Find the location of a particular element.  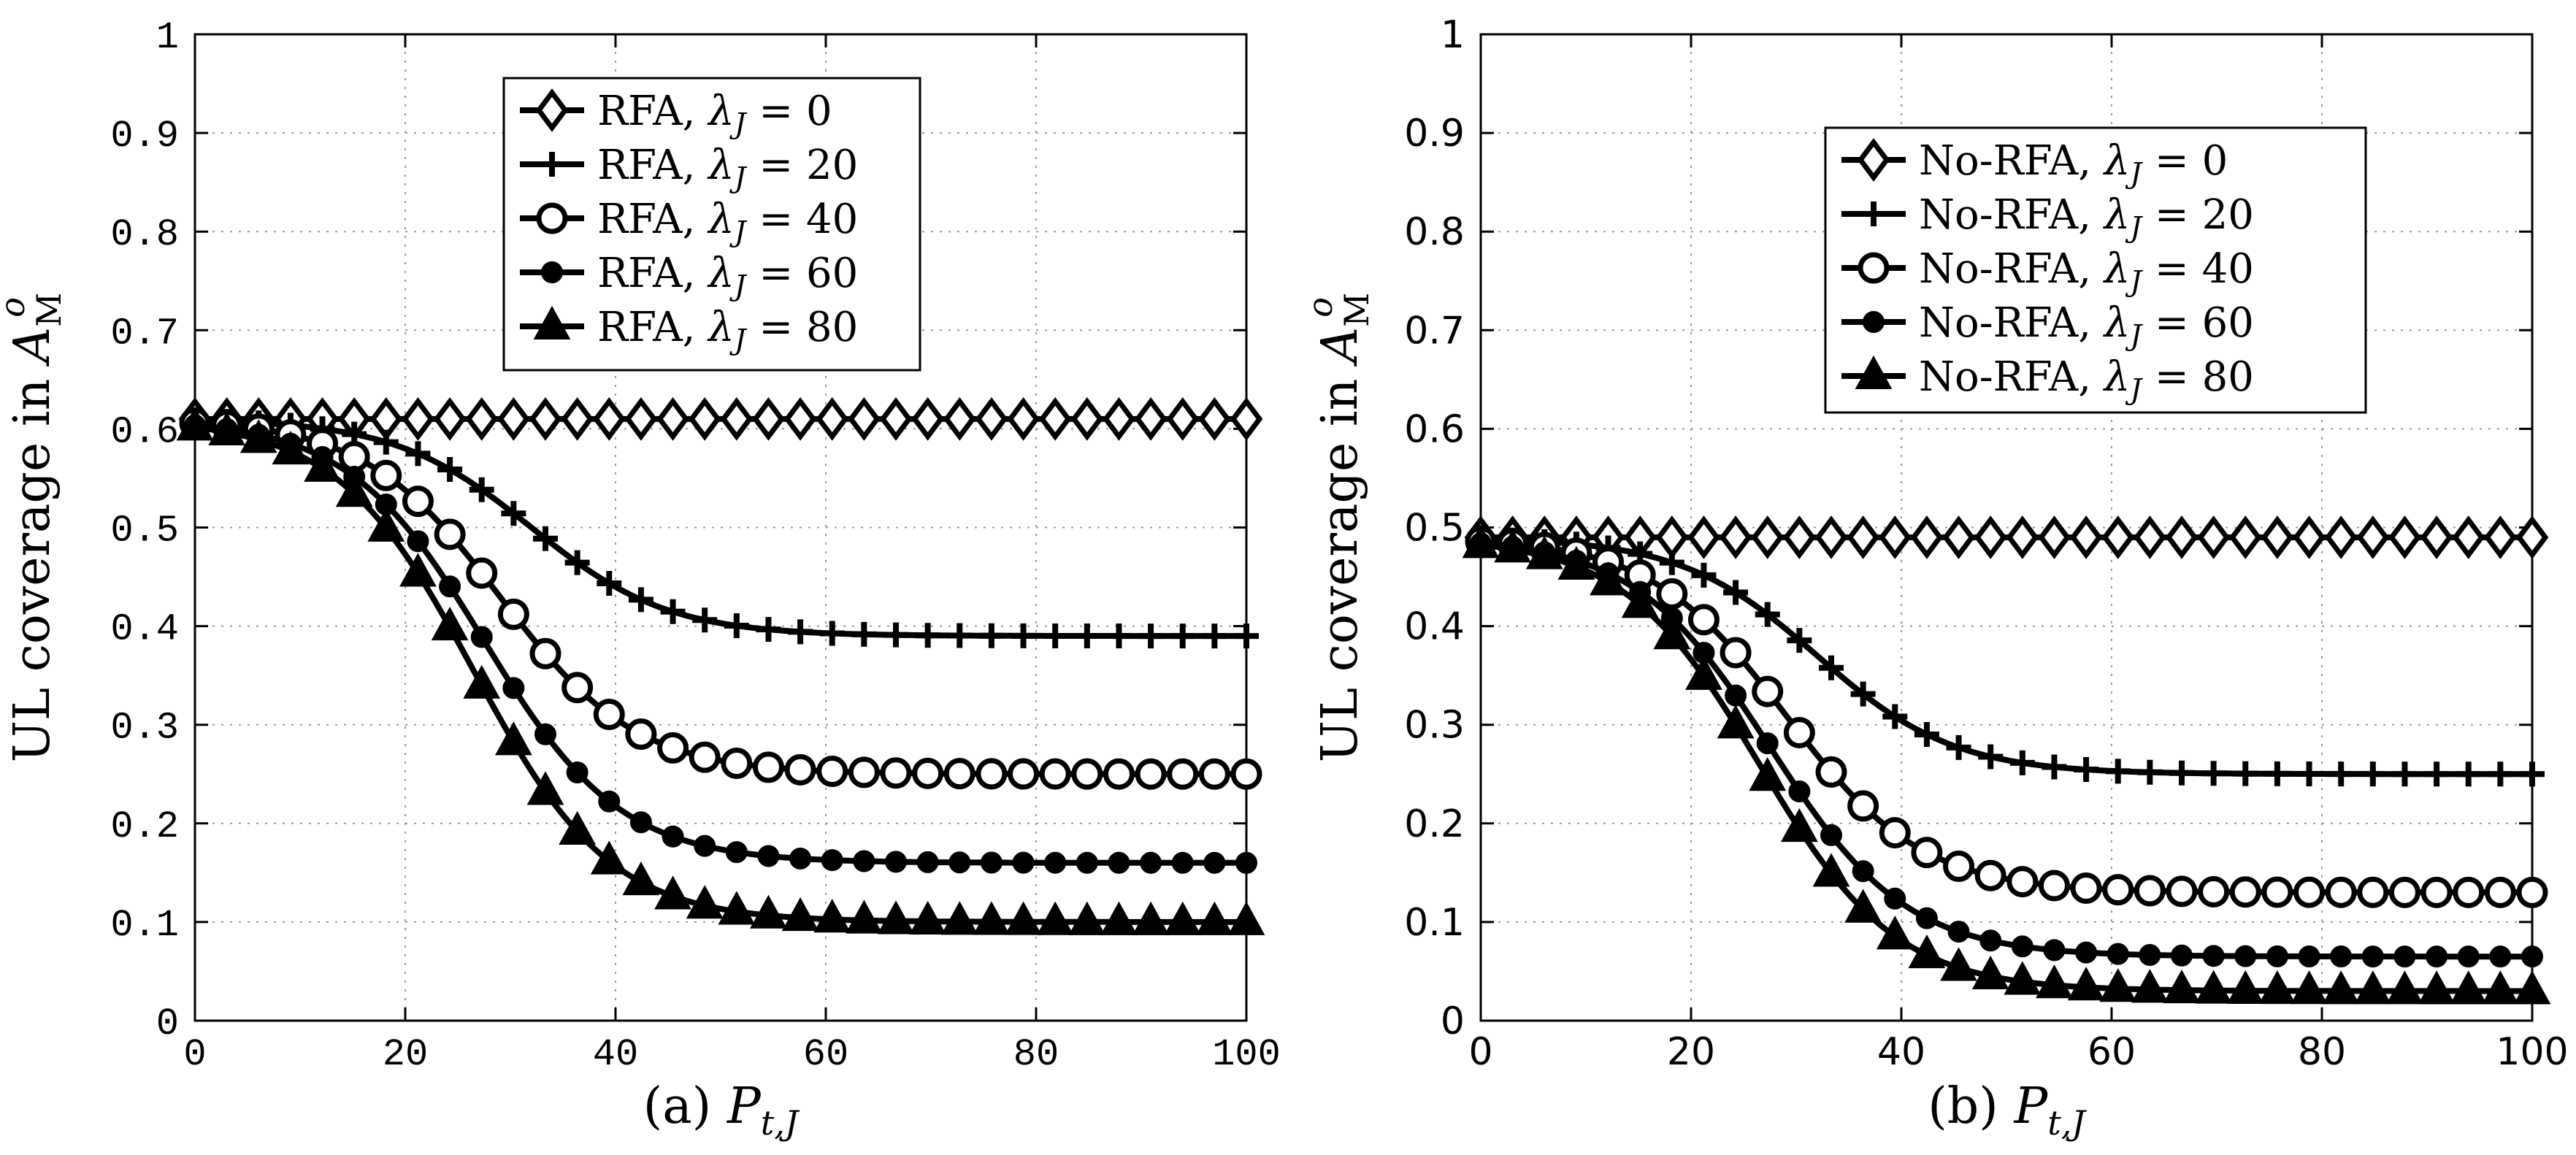

x-axis-label: (a) Pt,J is located at coordinates (721, 1110).